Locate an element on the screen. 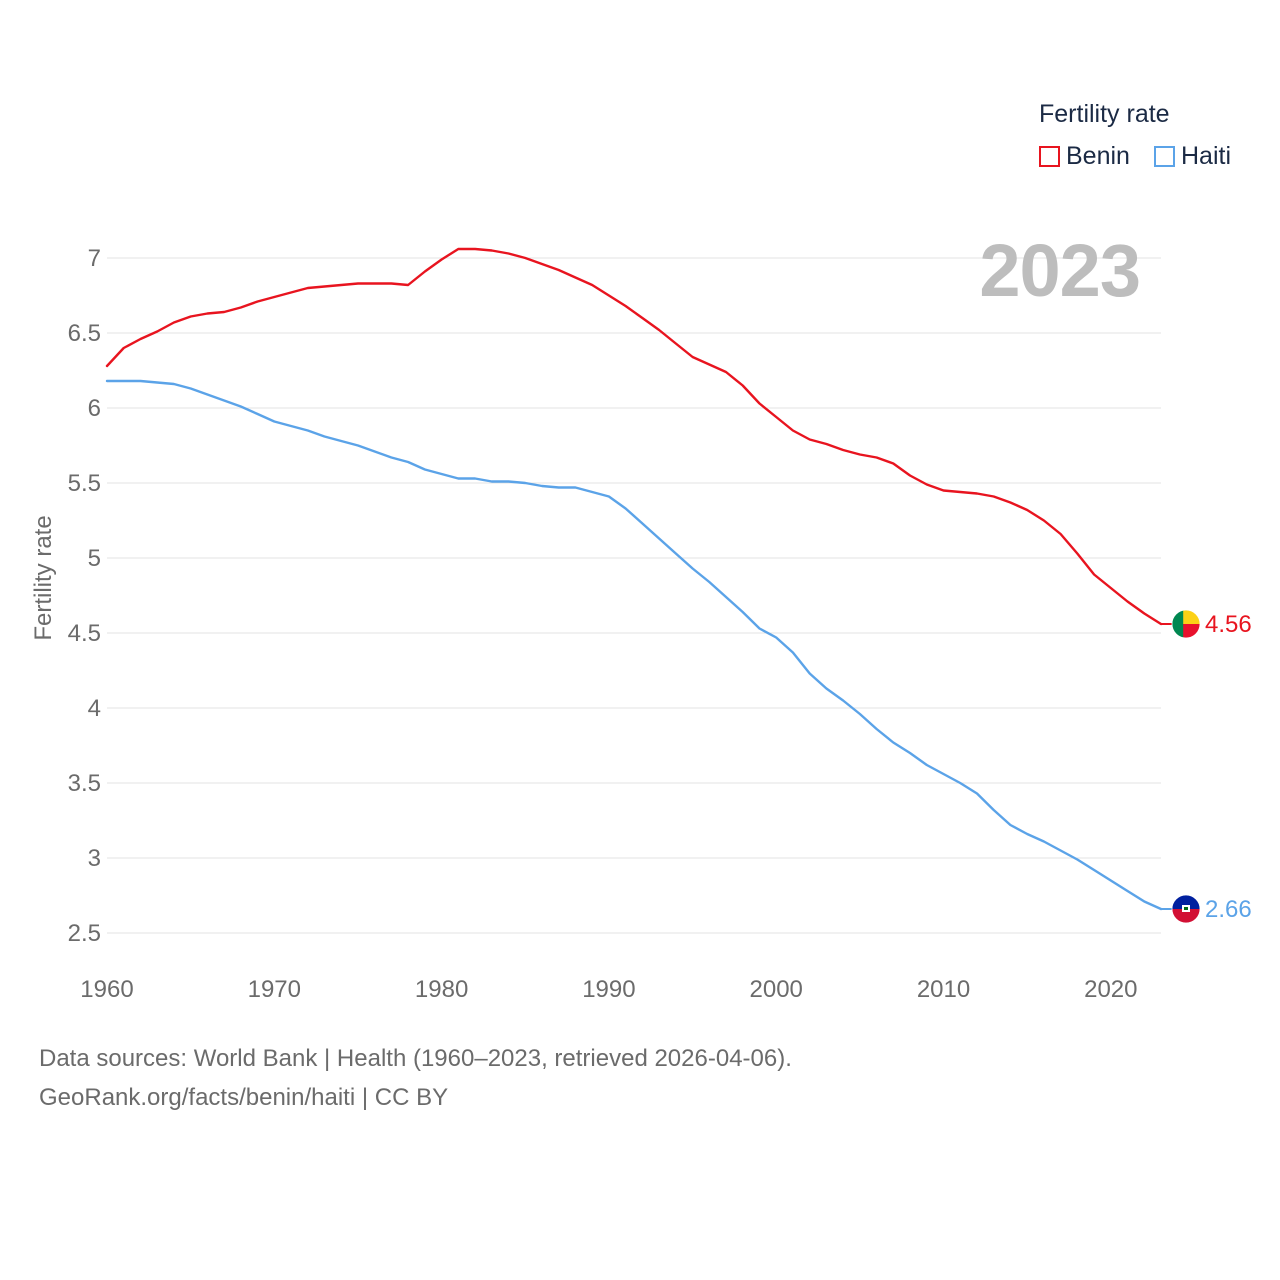  legend-item-haiti: Haiti is located at coordinates (1192, 156).